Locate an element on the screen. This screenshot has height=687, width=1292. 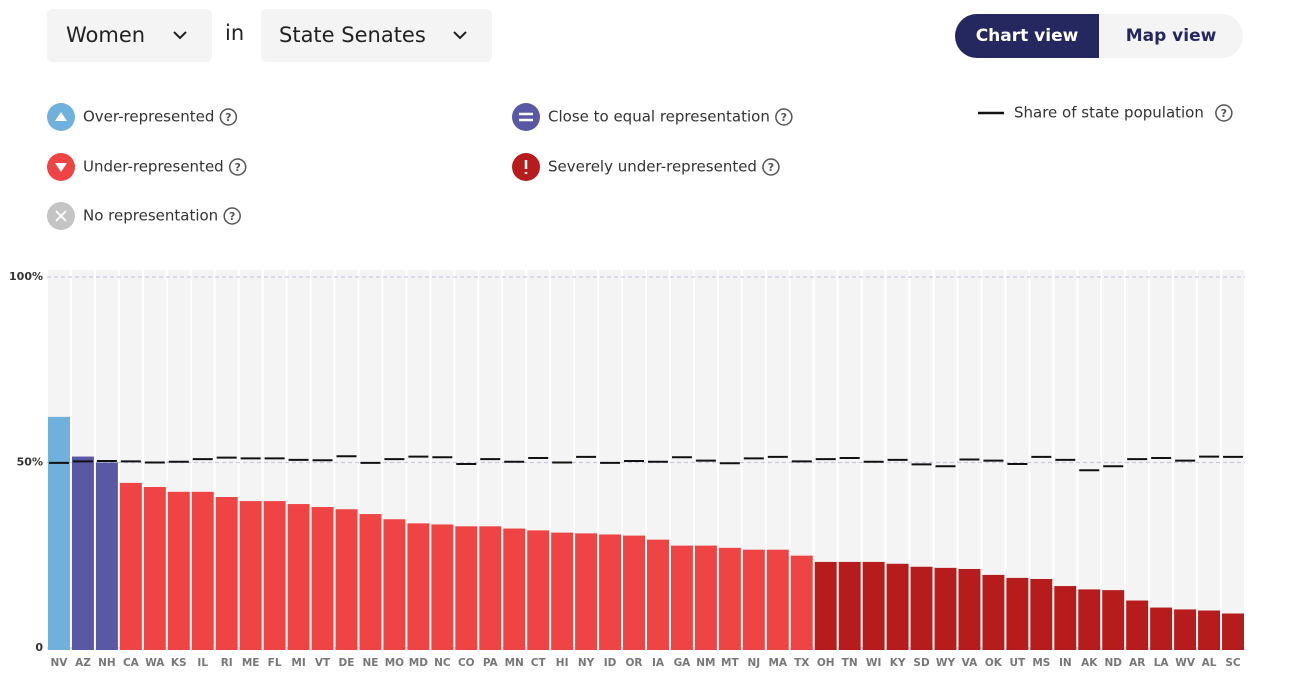
chamber-dropdown: State Senates is located at coordinates (376, 35).